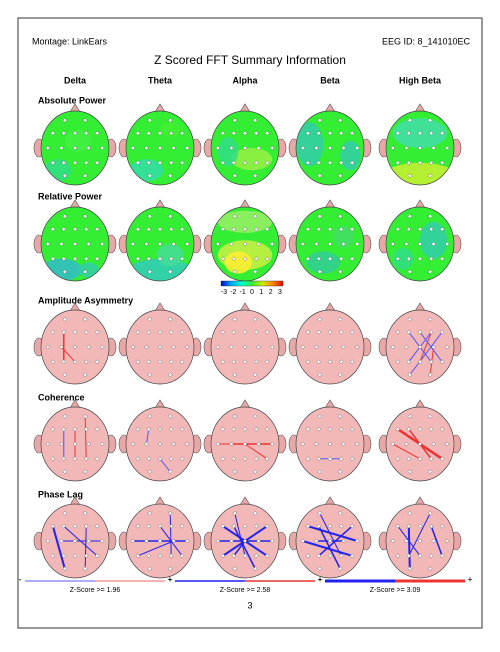 The width and height of the screenshot is (500, 652). I want to click on topo-region, so click(170, 255).